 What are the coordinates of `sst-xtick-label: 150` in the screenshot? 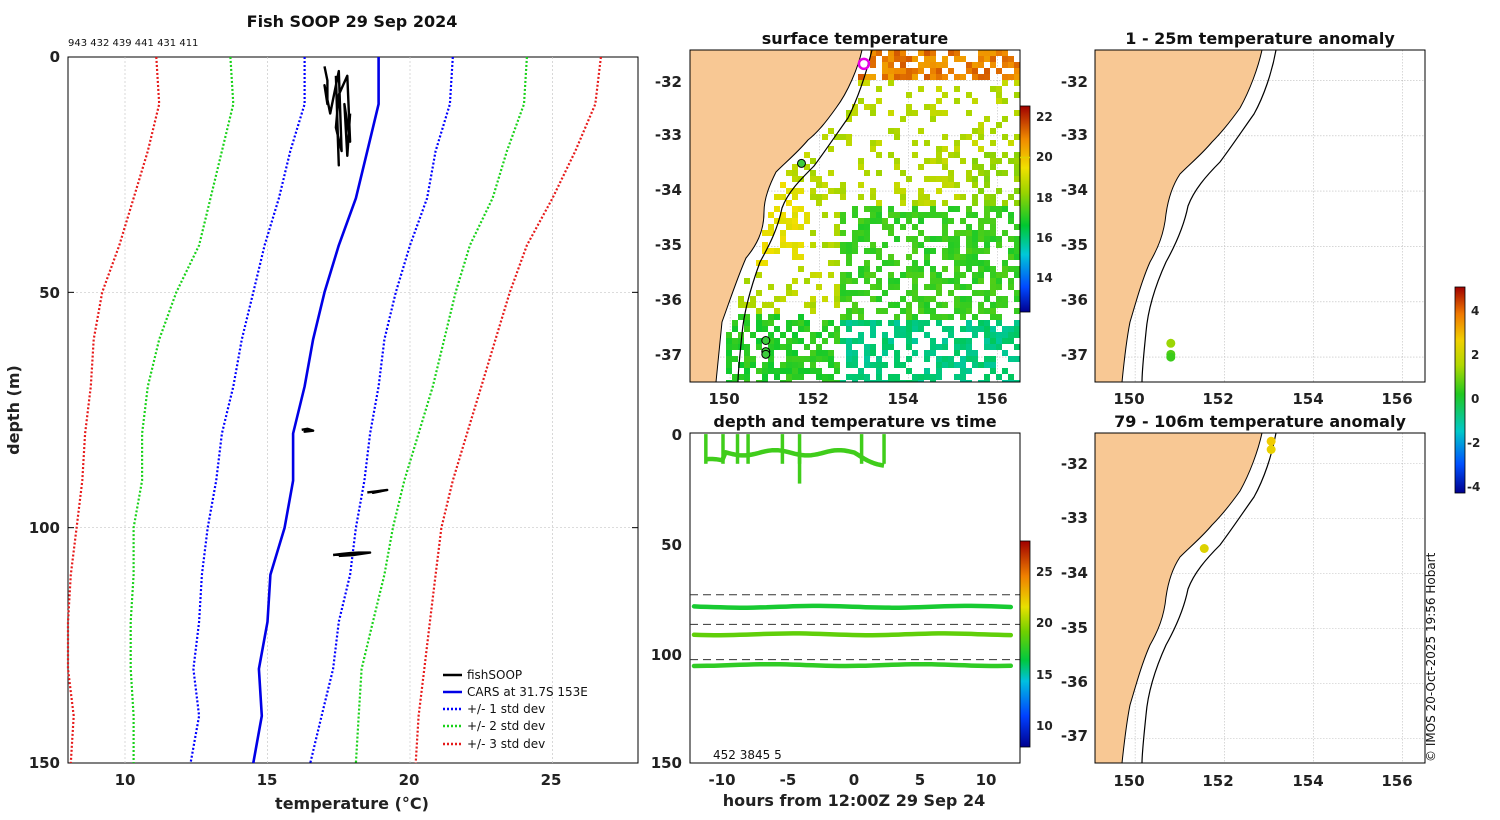 It's located at (723, 399).